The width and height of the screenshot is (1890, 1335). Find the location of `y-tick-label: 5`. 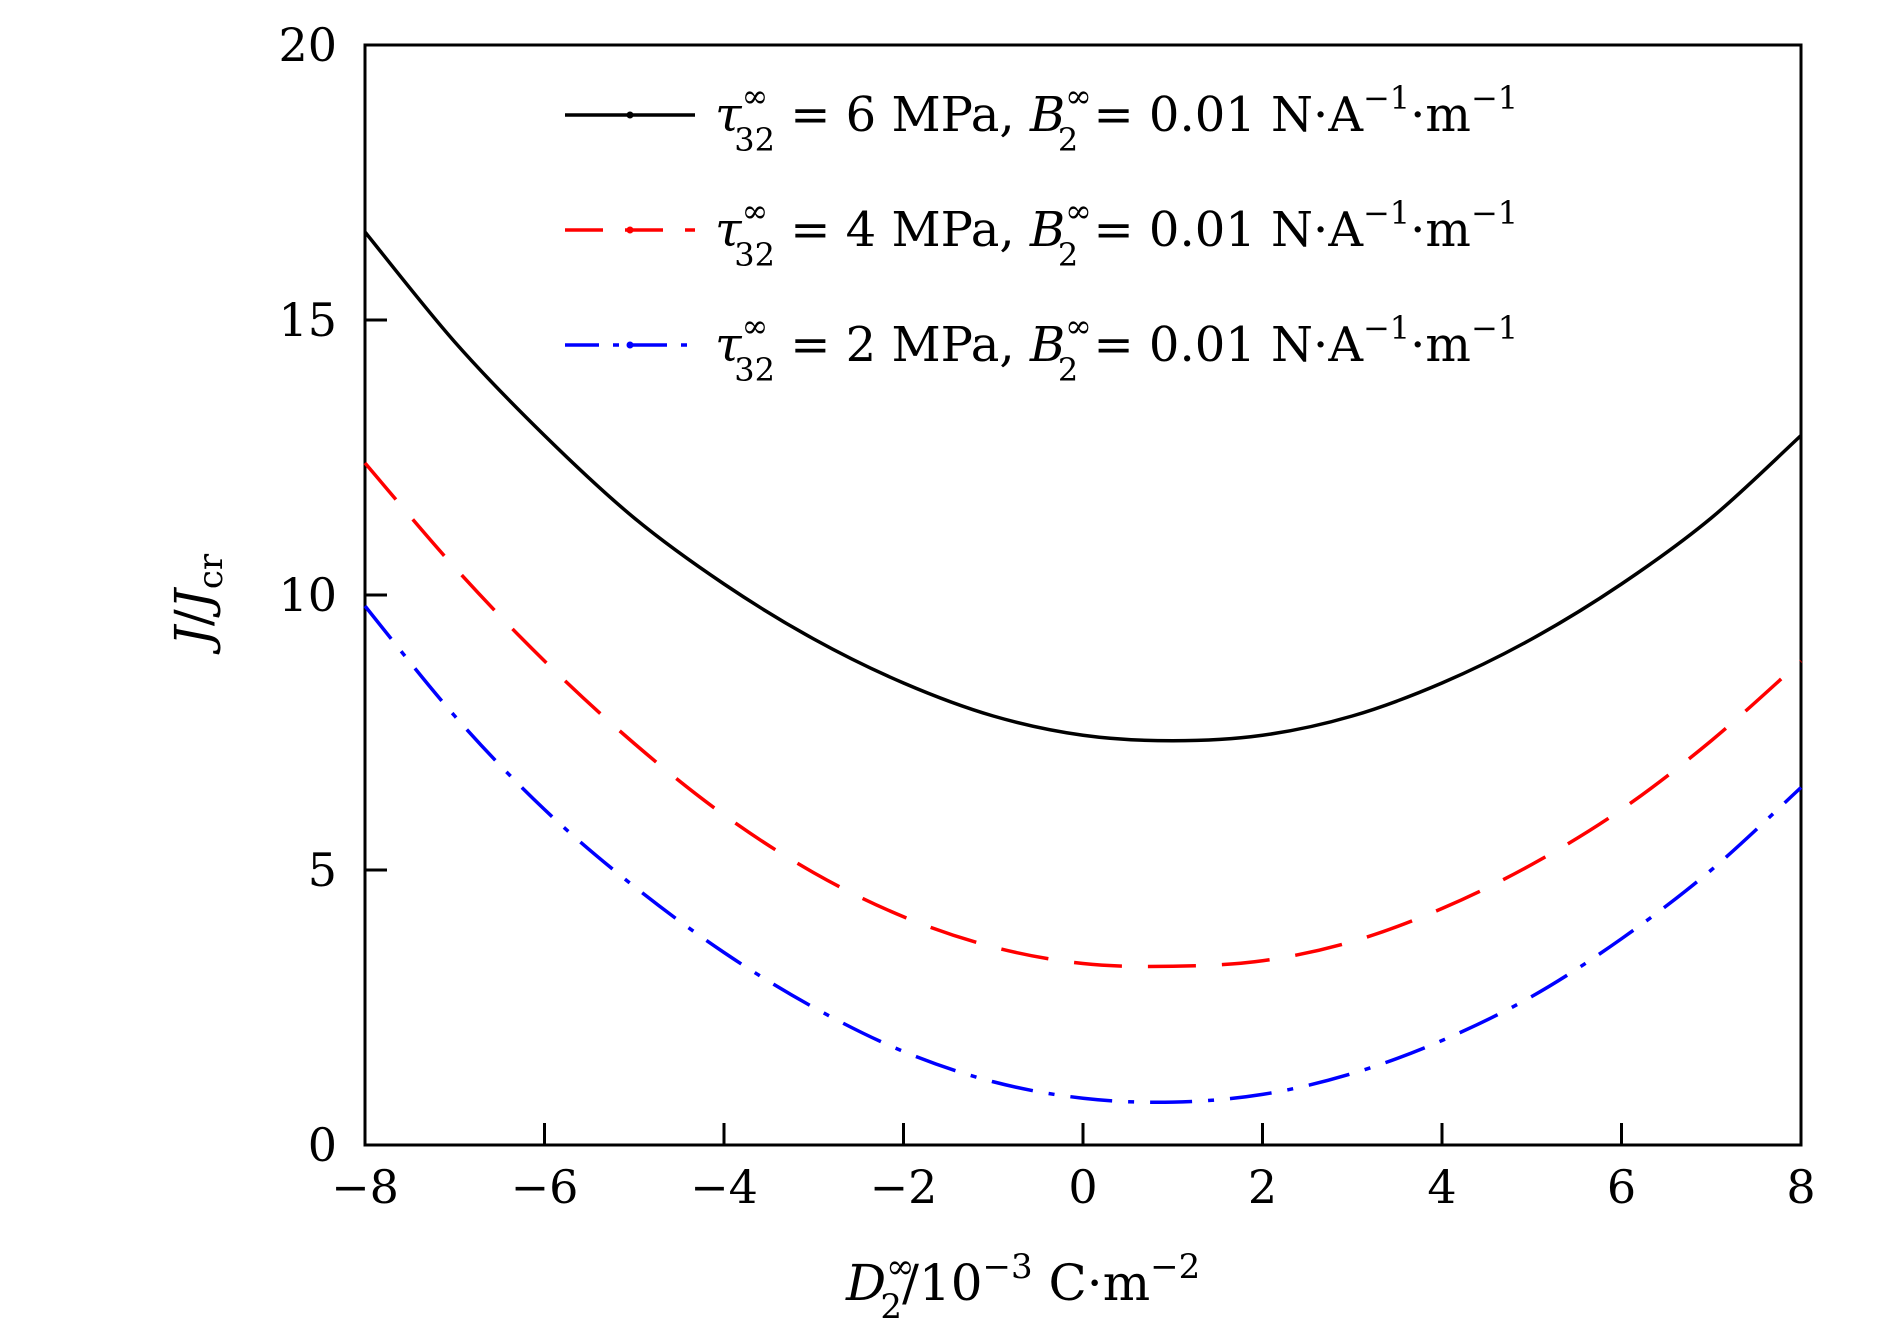

y-tick-label: 5 is located at coordinates (322, 870).